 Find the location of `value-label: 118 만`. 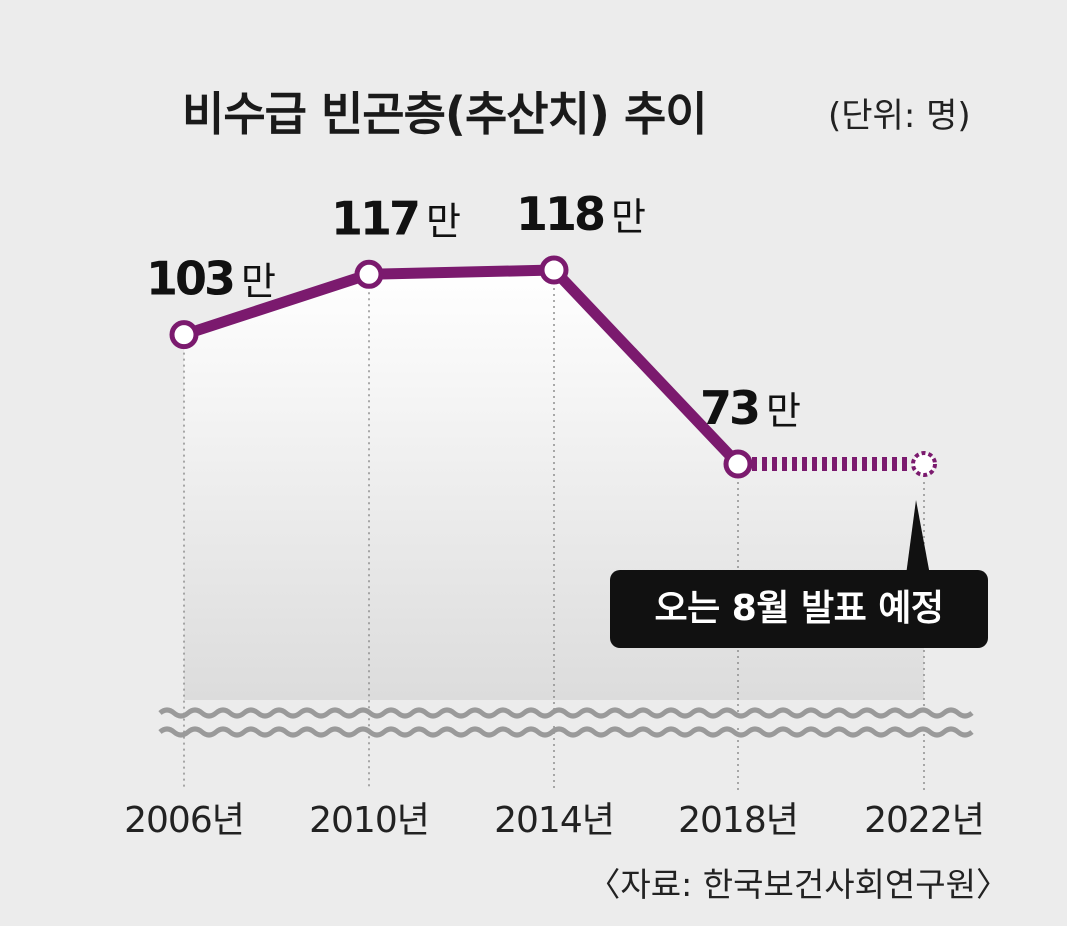

value-label: 118 만 is located at coordinates (581, 214).